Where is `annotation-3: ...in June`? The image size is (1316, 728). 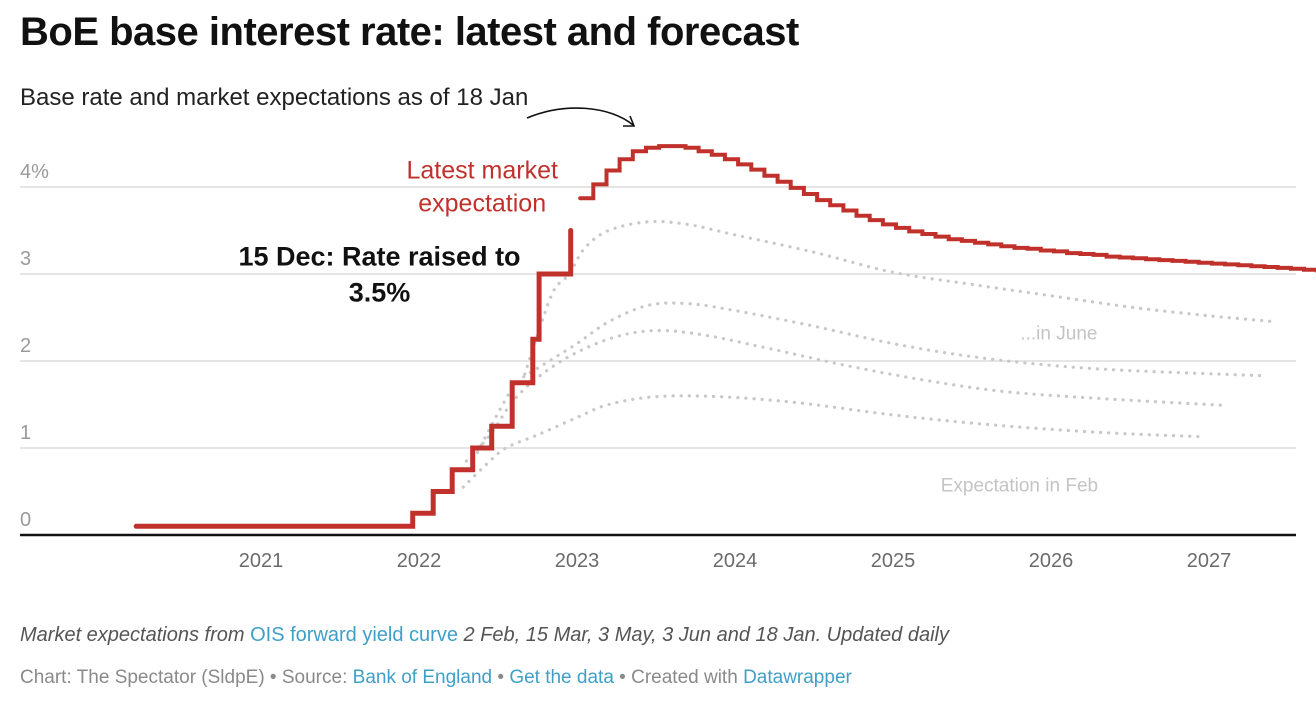
annotation-3: ...in June is located at coordinates (1058, 333).